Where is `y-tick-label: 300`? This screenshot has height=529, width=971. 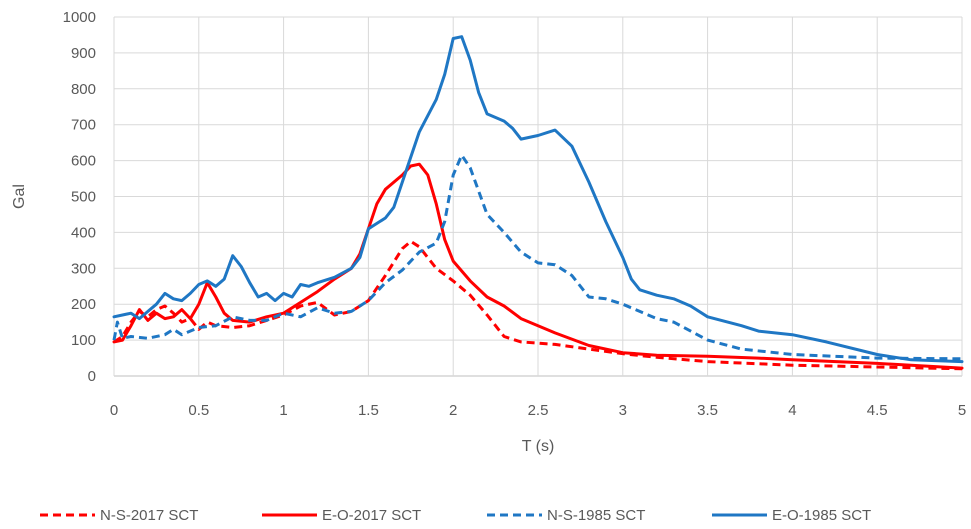 y-tick-label: 300 is located at coordinates (83, 268).